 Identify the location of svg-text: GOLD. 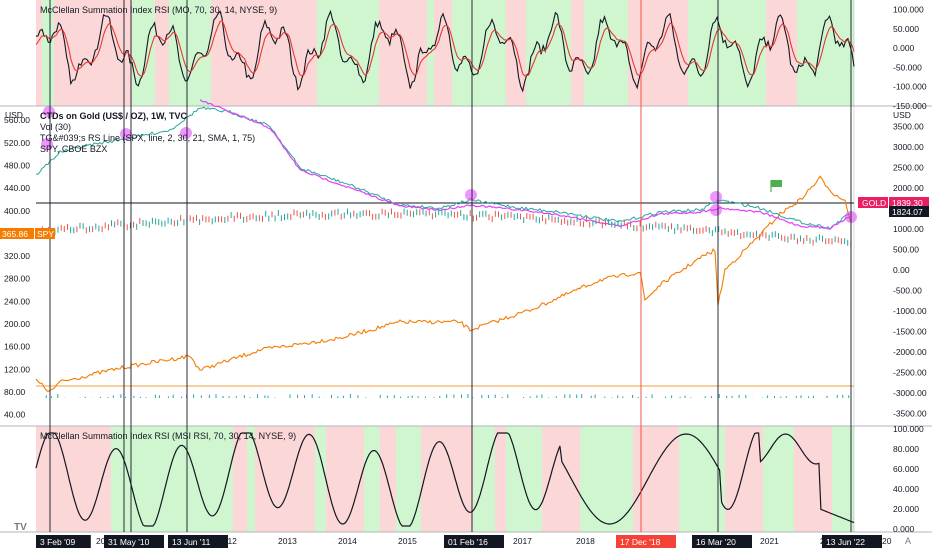
(874, 203).